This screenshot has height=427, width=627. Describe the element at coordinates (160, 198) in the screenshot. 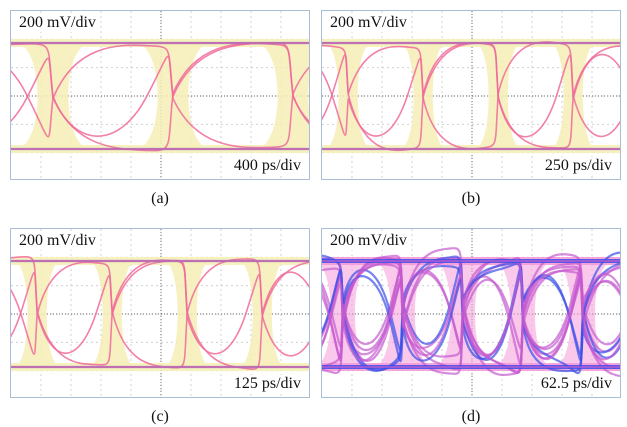

I see `panel-caption: (a)` at that location.